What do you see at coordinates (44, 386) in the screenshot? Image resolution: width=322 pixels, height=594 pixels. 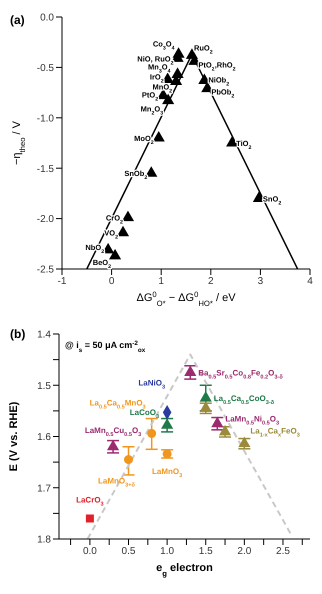 I see `y-tick-label: 1.5` at bounding box center [44, 386].